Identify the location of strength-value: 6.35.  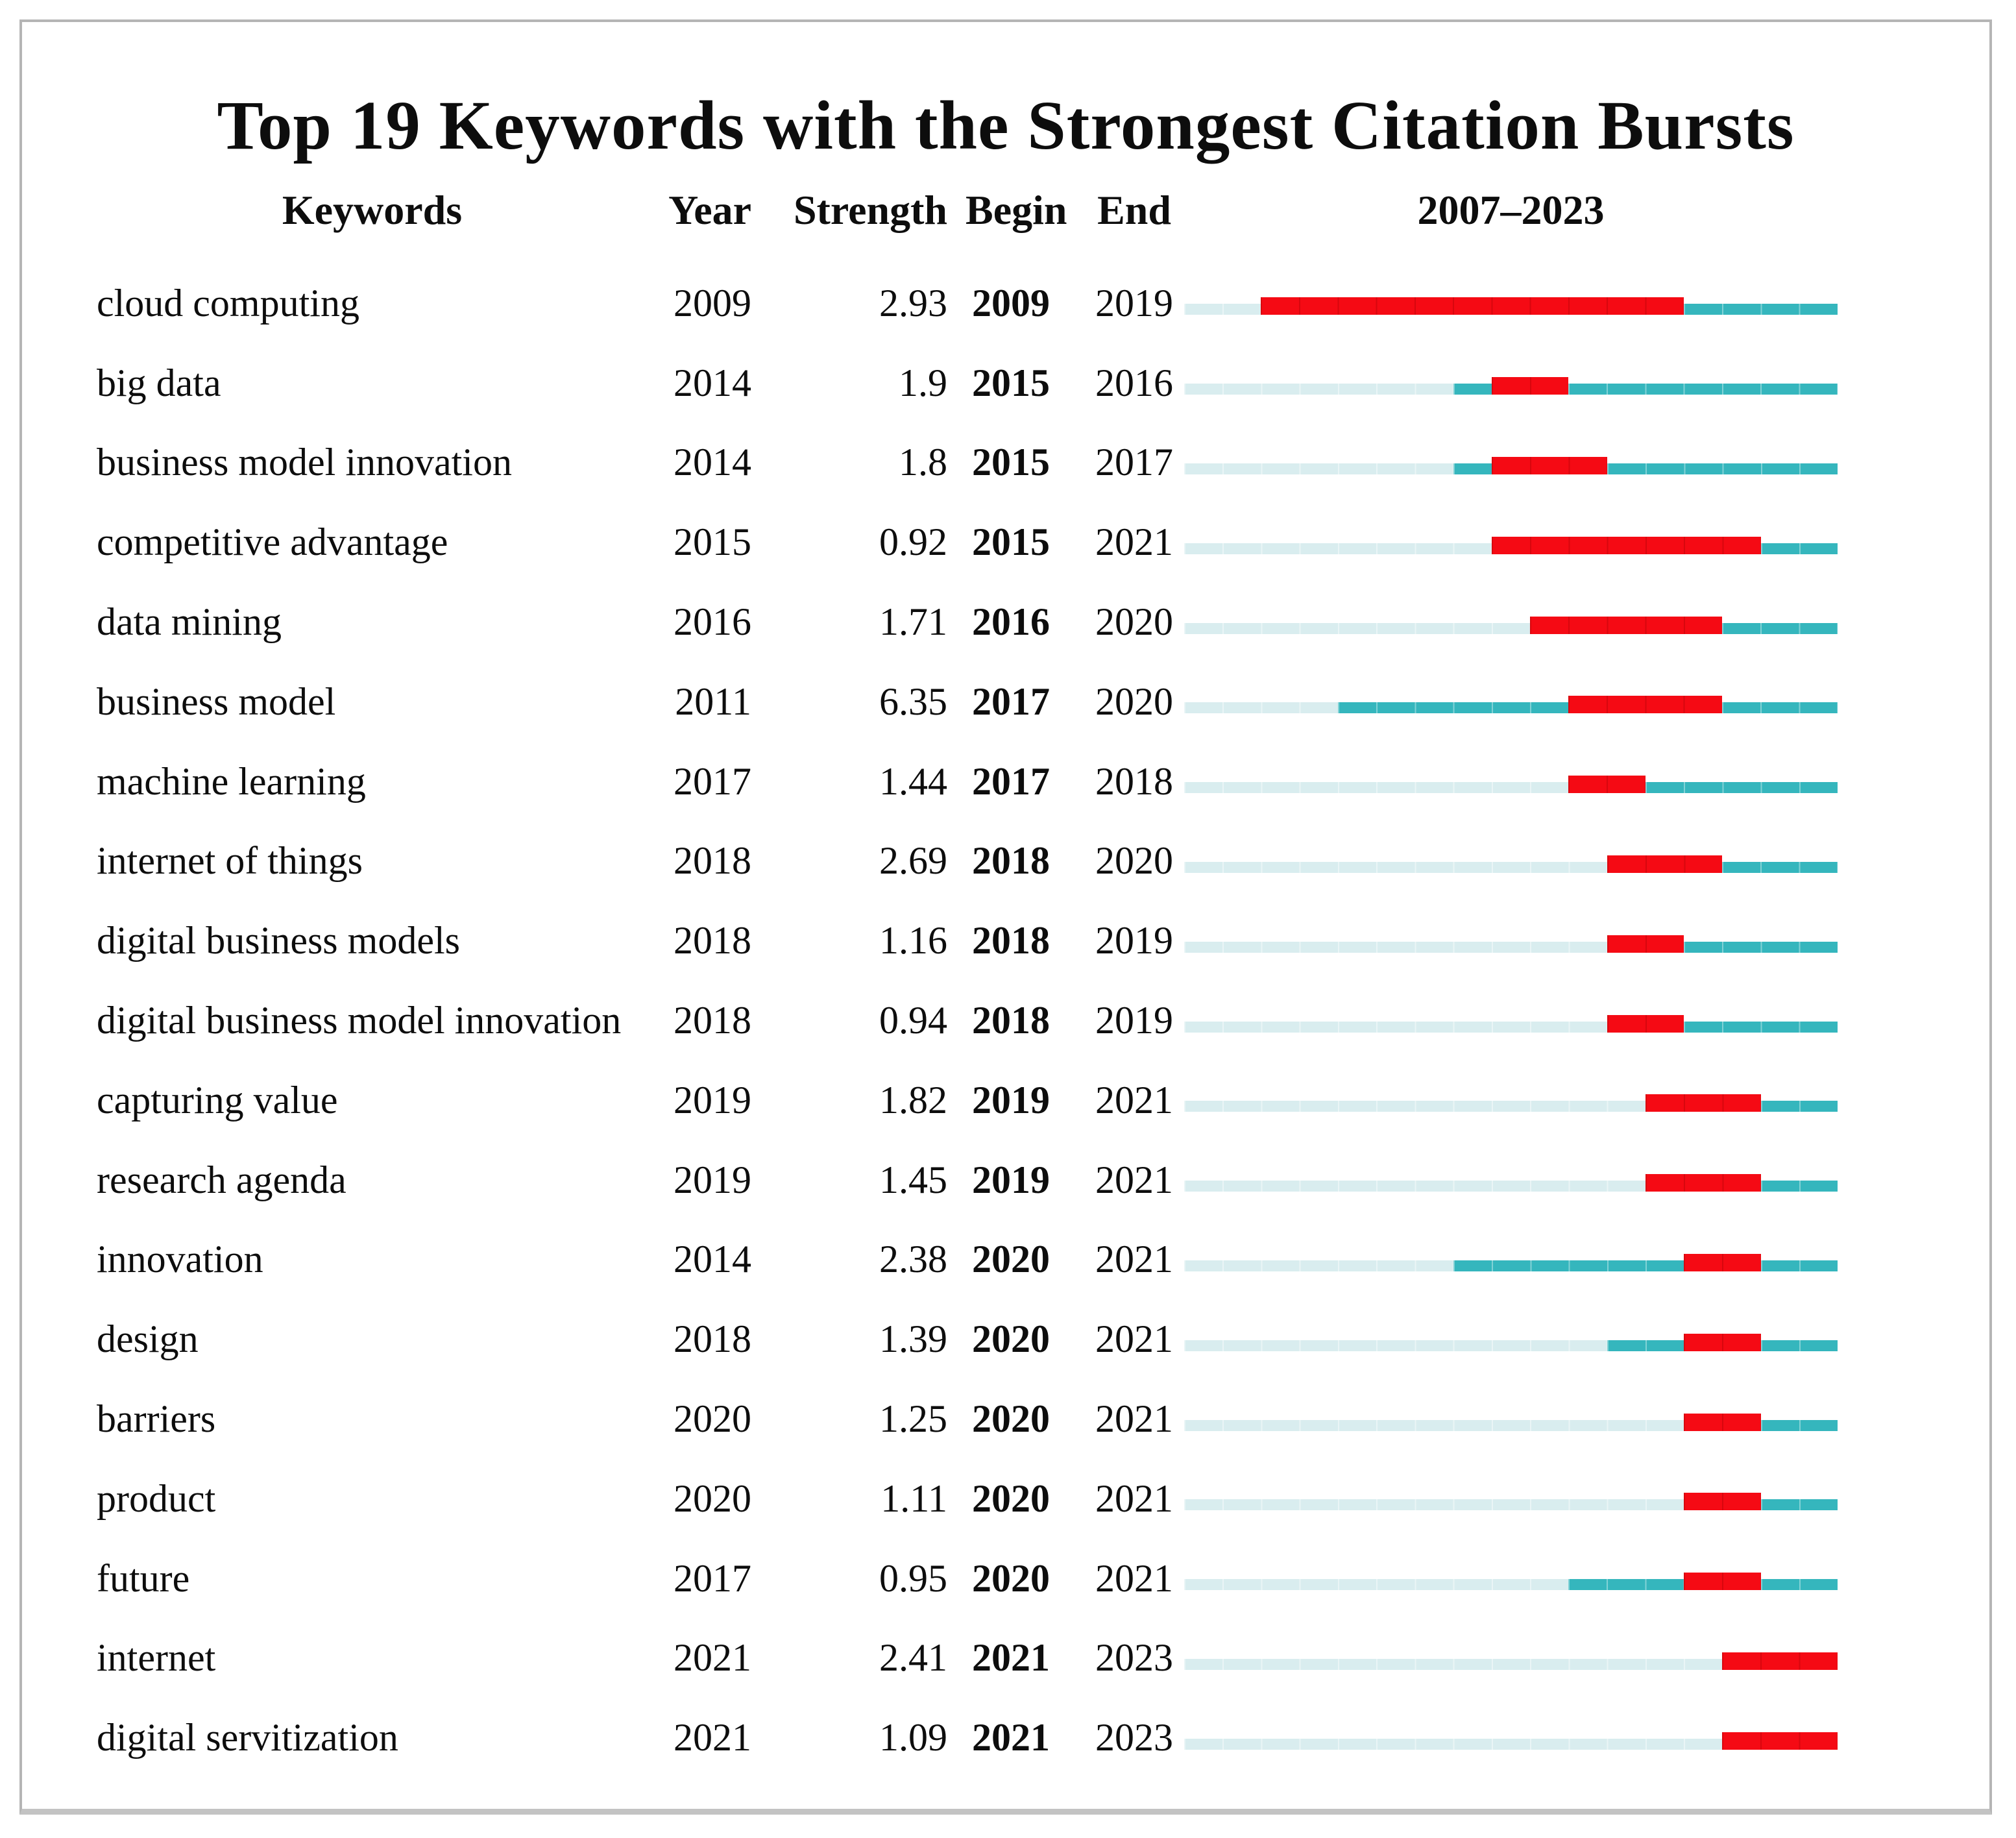
(913, 701).